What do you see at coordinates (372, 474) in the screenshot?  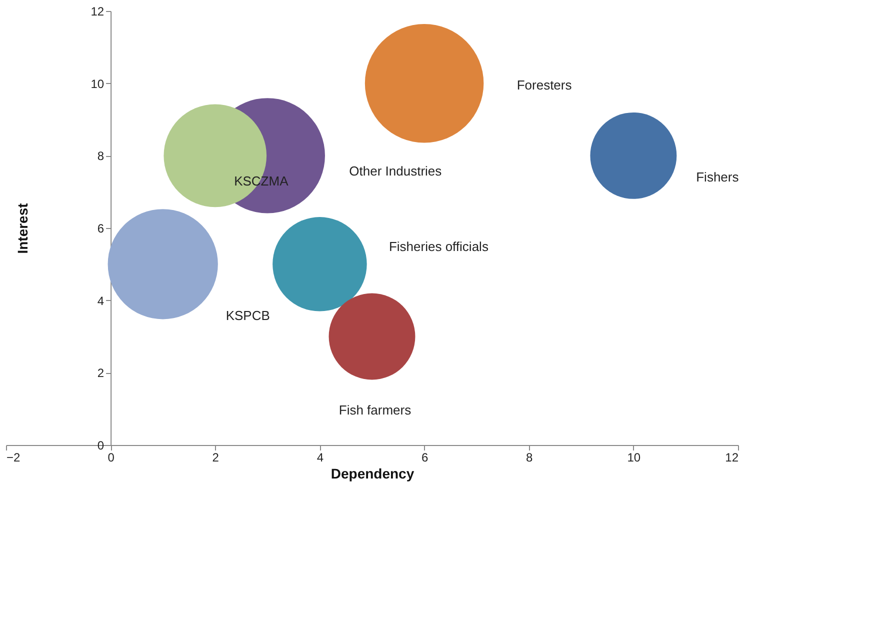 I see `x-axis-title: Dependency` at bounding box center [372, 474].